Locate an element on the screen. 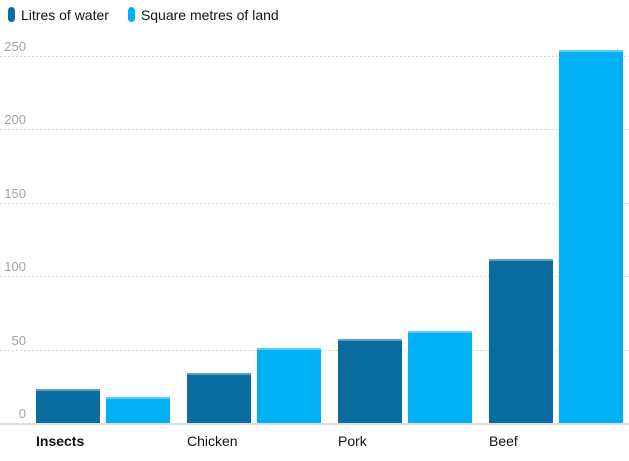 This screenshot has height=461, width=629. x-category-label-beef: Beef is located at coordinates (503, 441).